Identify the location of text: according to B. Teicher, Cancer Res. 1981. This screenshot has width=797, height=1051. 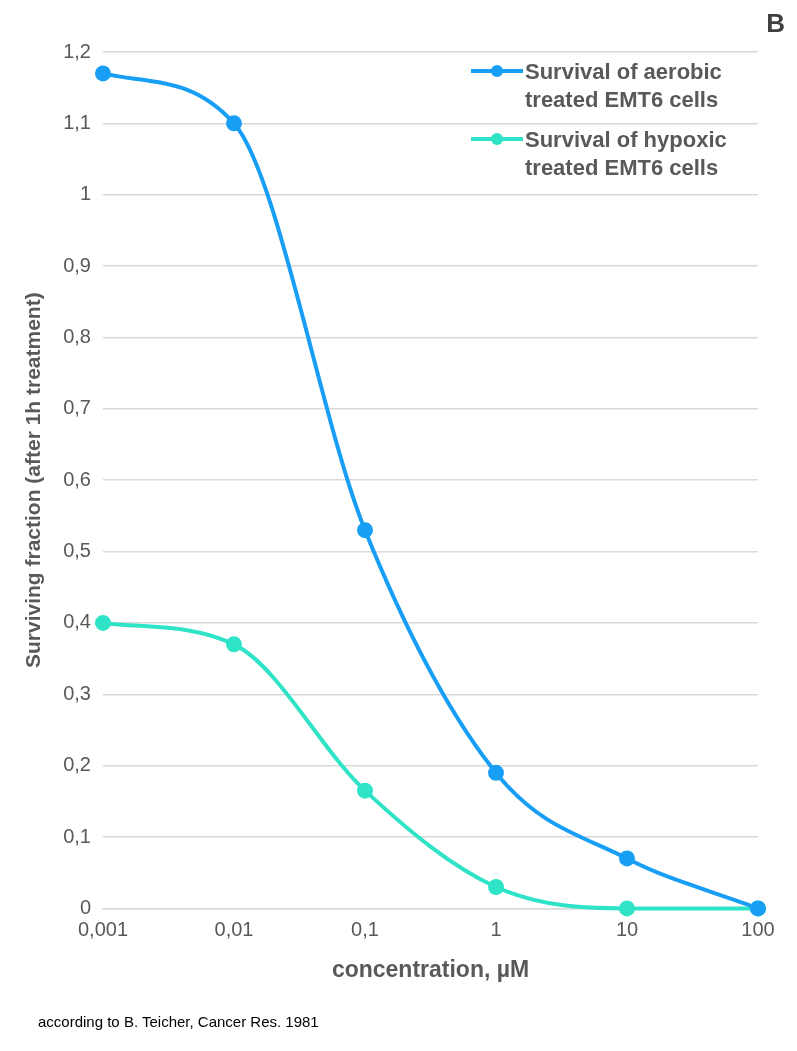
(178, 1021).